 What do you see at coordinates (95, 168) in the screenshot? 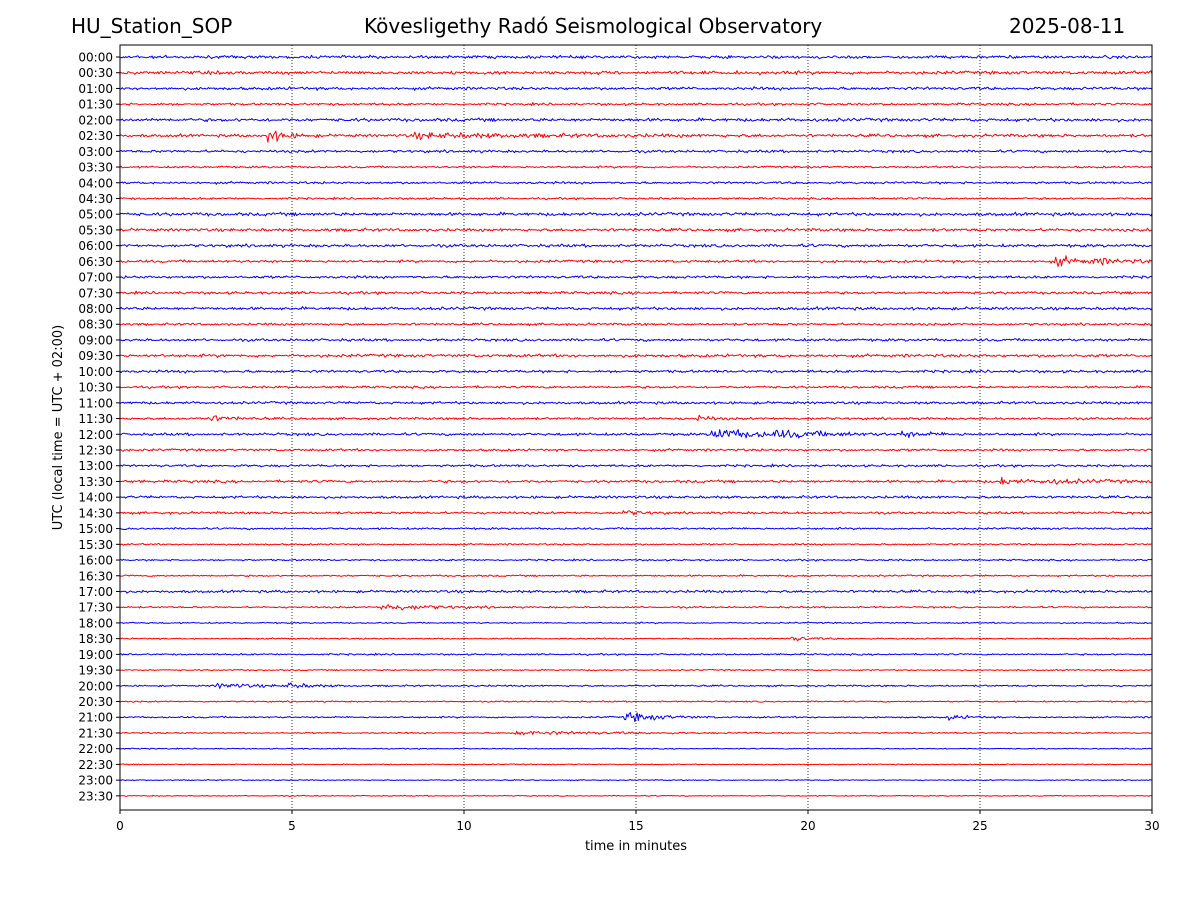
I see `y-tick-label: 03:30` at bounding box center [95, 168].